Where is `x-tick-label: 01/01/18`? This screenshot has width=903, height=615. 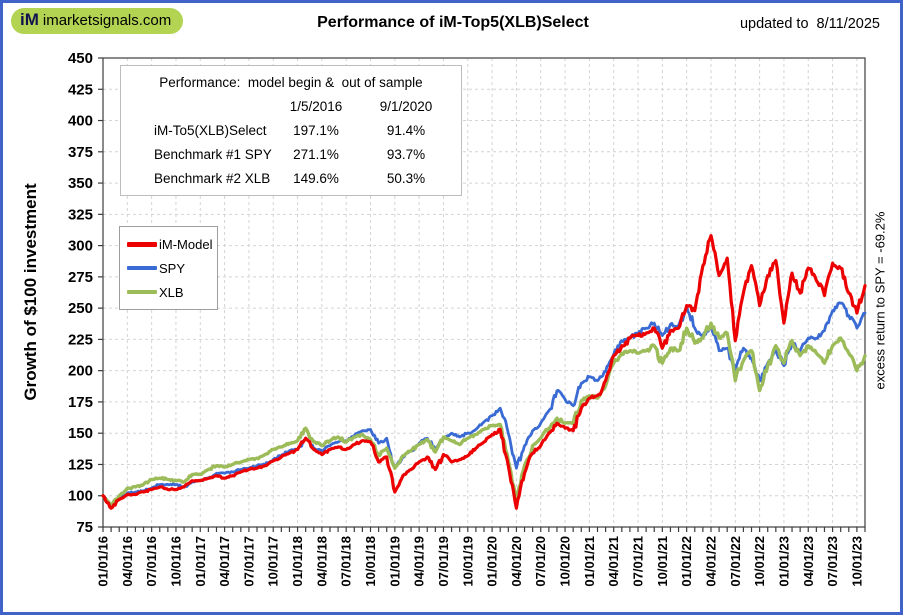 x-tick-label: 01/01/18 is located at coordinates (297, 561).